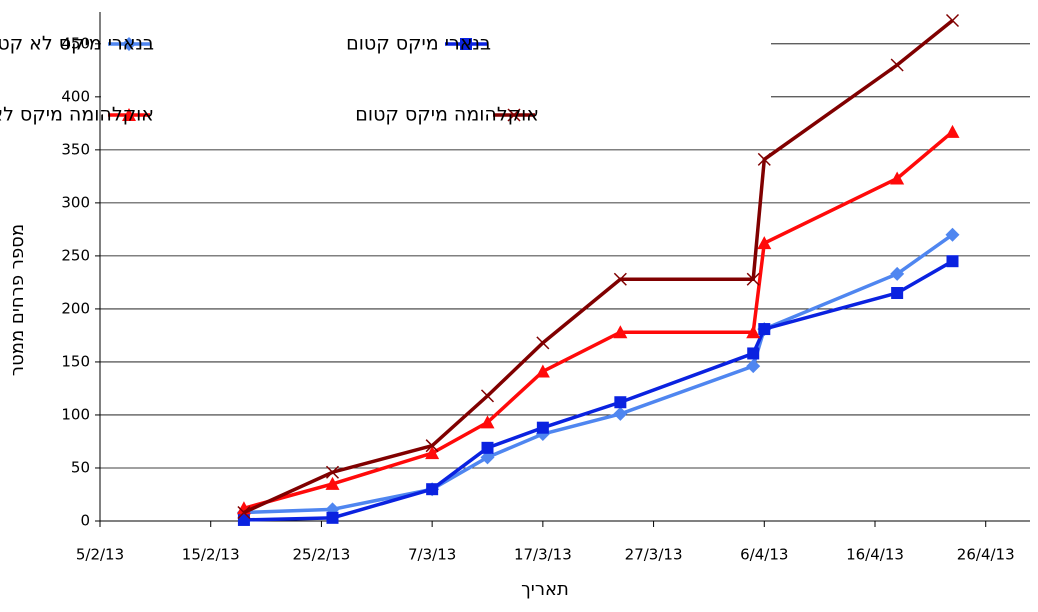 Image resolution: width=1038 pixels, height=612 pixels. What do you see at coordinates (986, 555) in the screenshot?
I see `x-tick-label: 26/4/13` at bounding box center [986, 555].